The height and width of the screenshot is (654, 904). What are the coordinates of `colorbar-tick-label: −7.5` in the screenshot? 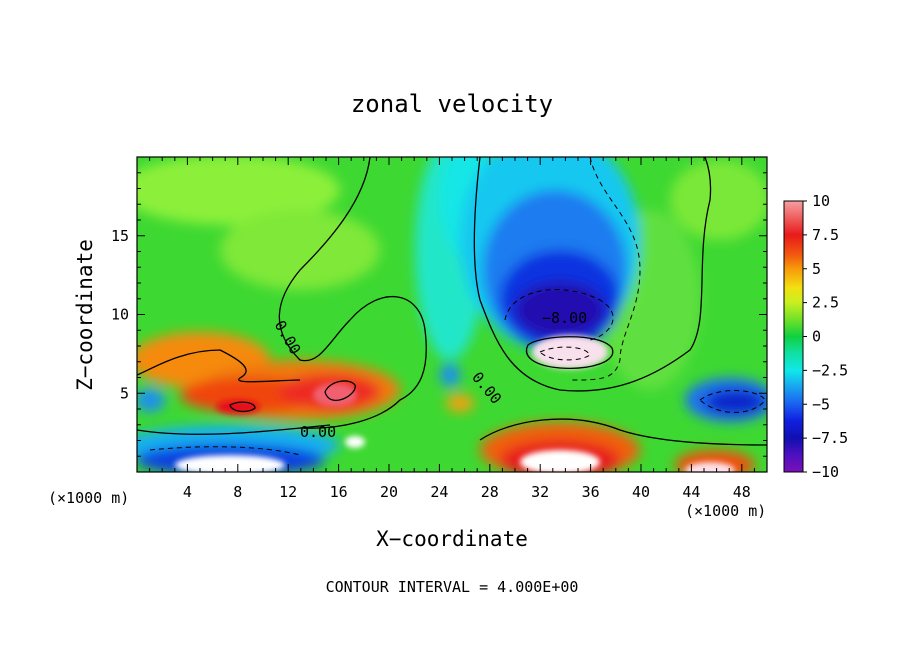 It's located at (830, 438).